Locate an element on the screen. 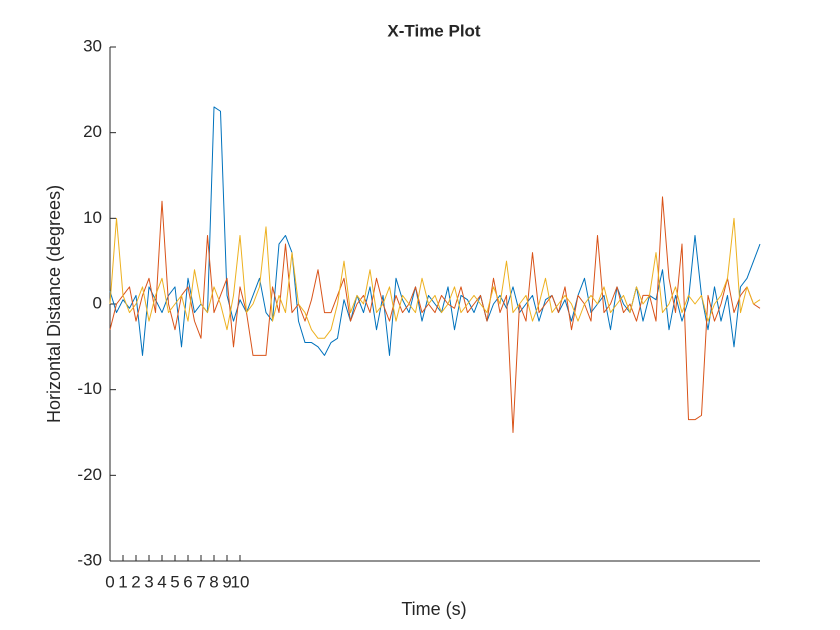 This screenshot has width=840, height=630. chart-title: X-Time Plot is located at coordinates (434, 30).